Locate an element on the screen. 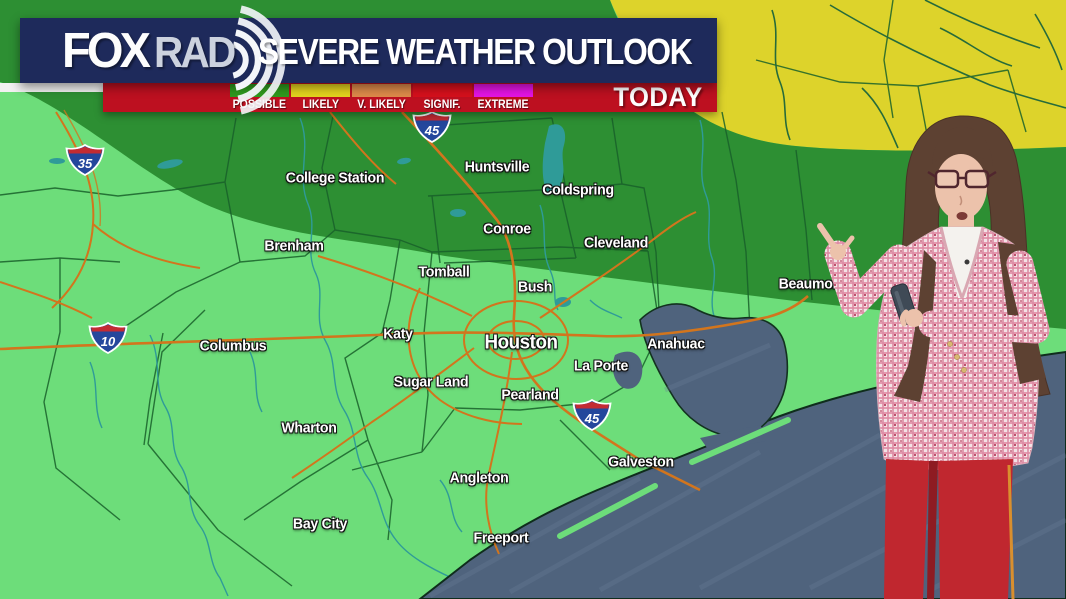 The width and height of the screenshot is (1066, 599). logo-underline is located at coordinates (53, 87).